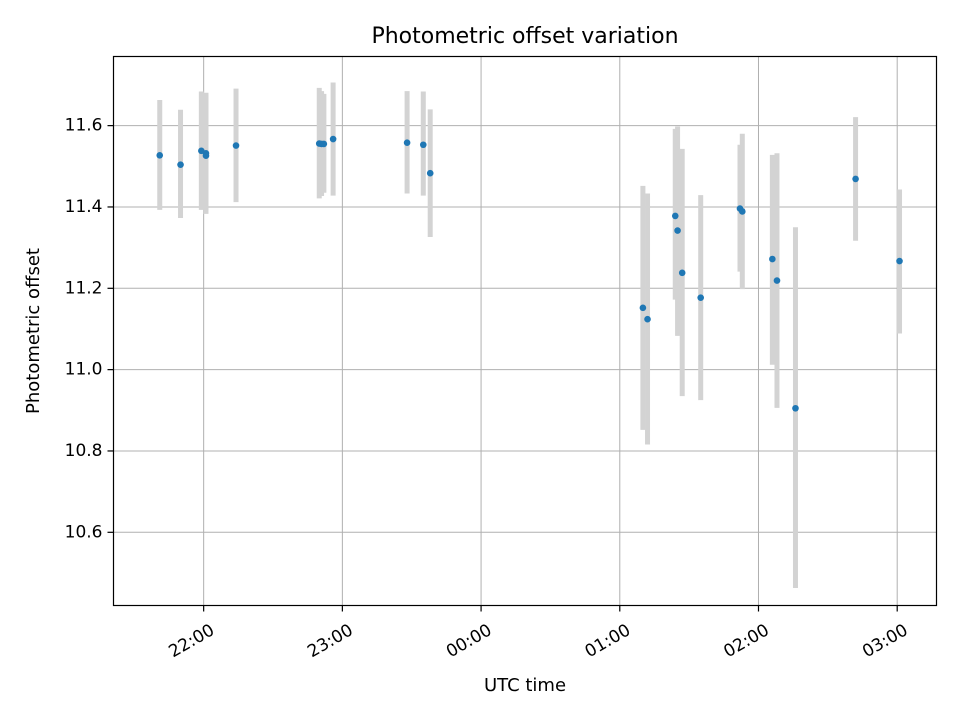 Image resolution: width=960 pixels, height=720 pixels. What do you see at coordinates (84, 126) in the screenshot?
I see `y-tick-label: 11.6` at bounding box center [84, 126].